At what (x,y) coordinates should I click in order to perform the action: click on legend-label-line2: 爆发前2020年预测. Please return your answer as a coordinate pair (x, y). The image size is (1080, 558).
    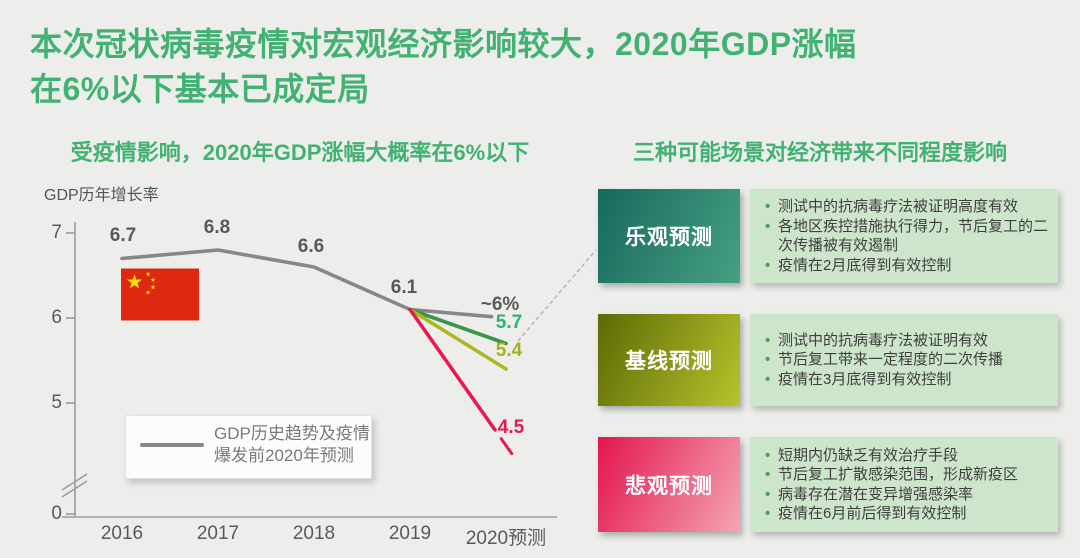
    Looking at the image, I should click on (284, 455).